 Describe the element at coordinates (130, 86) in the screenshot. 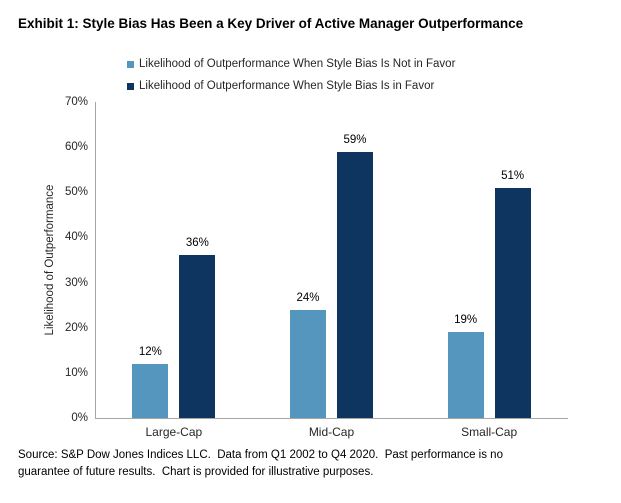

I see `legend-marker-in-favor-icon` at that location.